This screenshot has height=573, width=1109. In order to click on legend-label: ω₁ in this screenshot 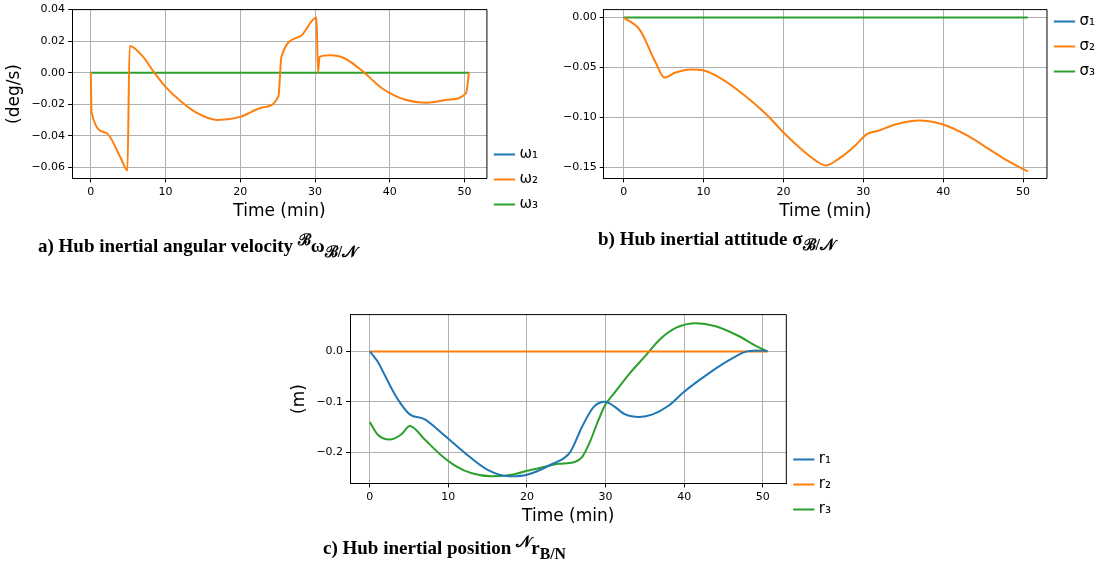, I will do `click(528, 153)`.